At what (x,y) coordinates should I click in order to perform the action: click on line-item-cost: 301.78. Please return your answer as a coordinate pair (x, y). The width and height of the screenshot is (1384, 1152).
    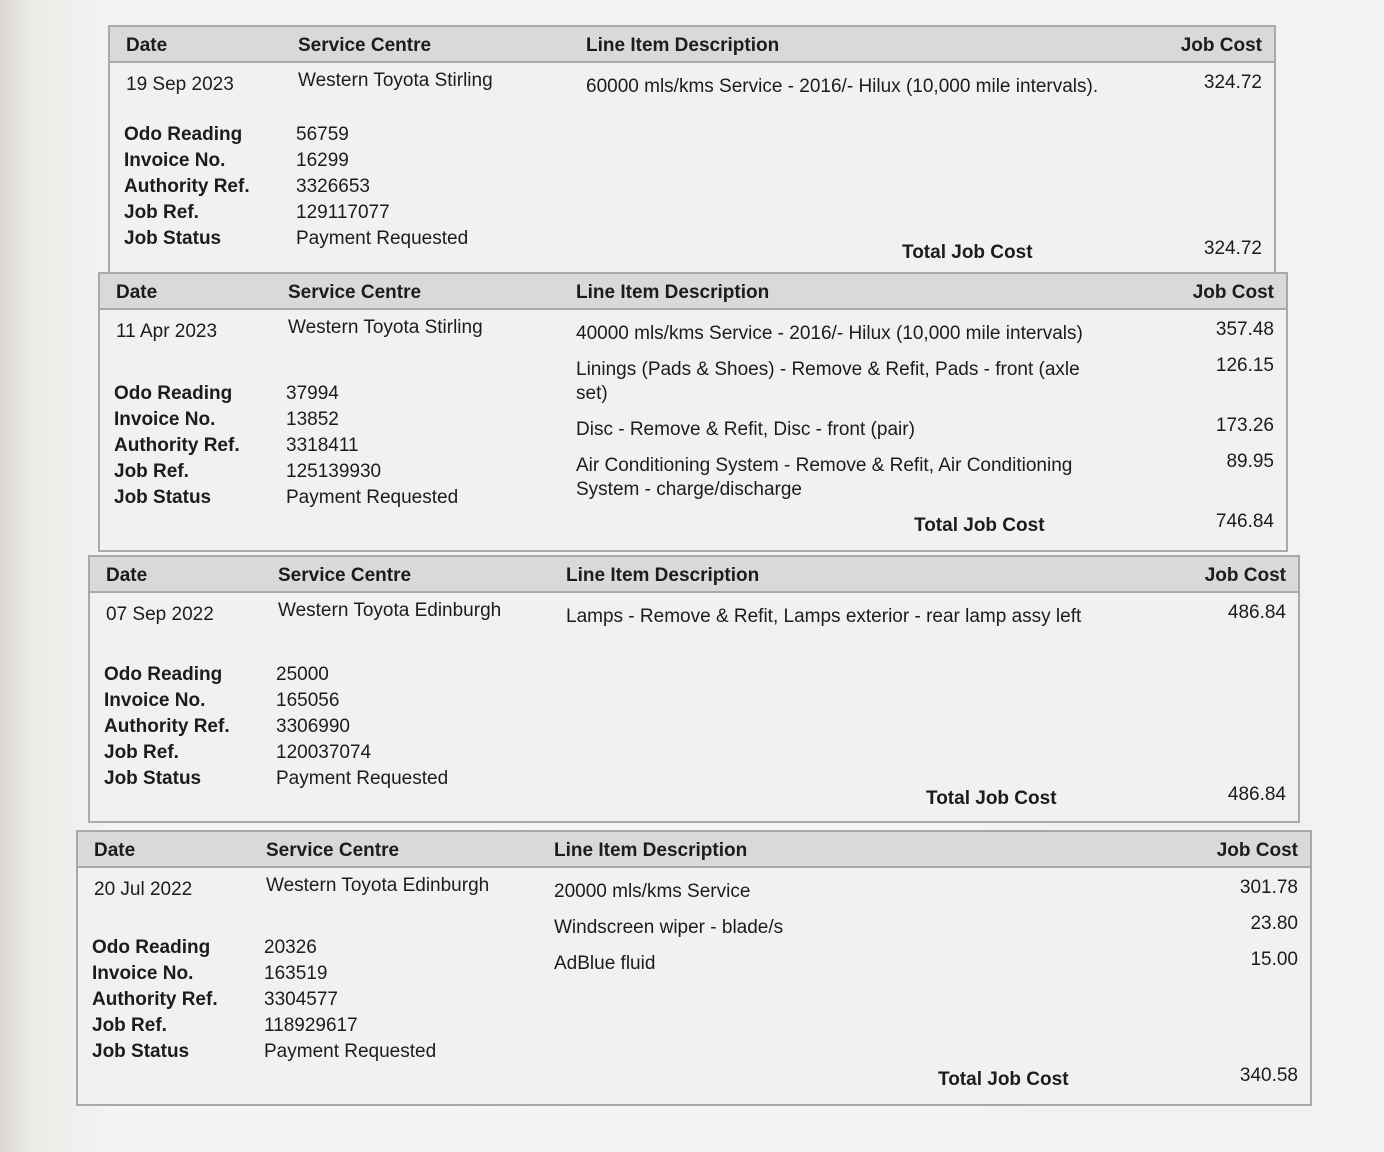
    Looking at the image, I should click on (1268, 887).